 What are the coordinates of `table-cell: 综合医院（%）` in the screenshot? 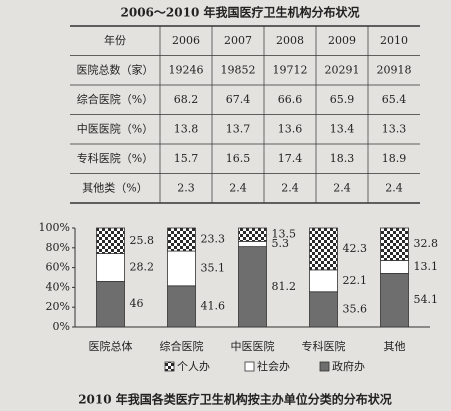 It's located at (115, 99).